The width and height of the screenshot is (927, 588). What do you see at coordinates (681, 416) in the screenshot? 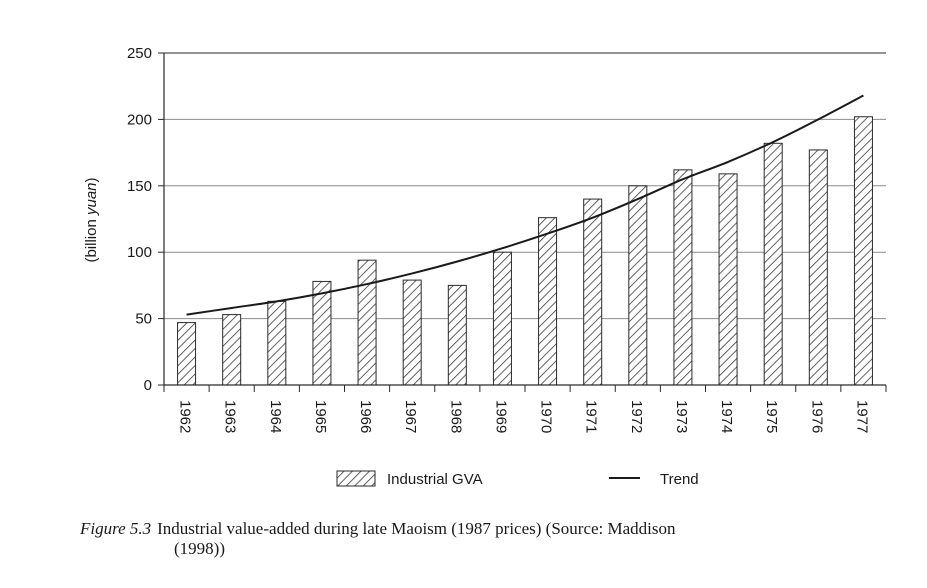
I see `x-tick-label: 1973` at bounding box center [681, 416].